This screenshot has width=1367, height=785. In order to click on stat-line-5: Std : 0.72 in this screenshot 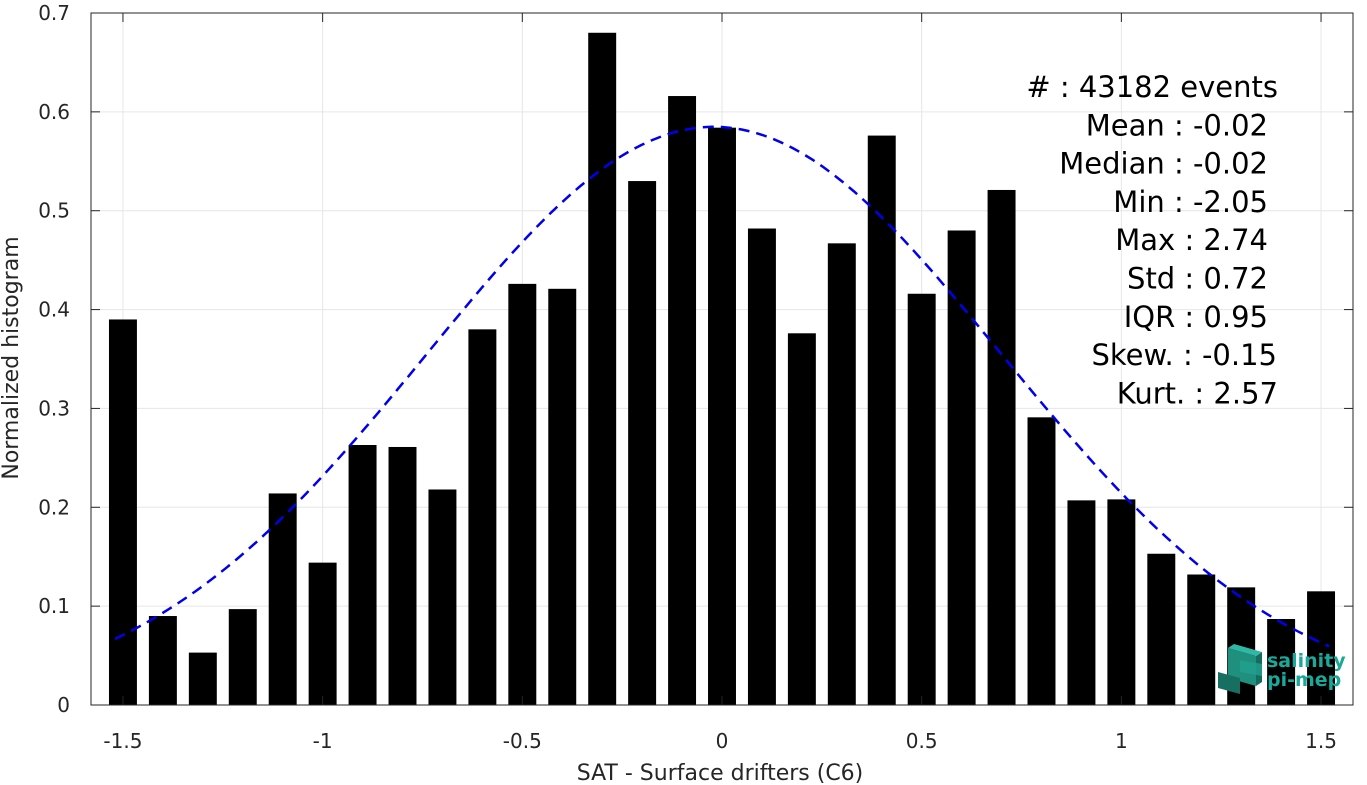, I will do `click(1197, 279)`.